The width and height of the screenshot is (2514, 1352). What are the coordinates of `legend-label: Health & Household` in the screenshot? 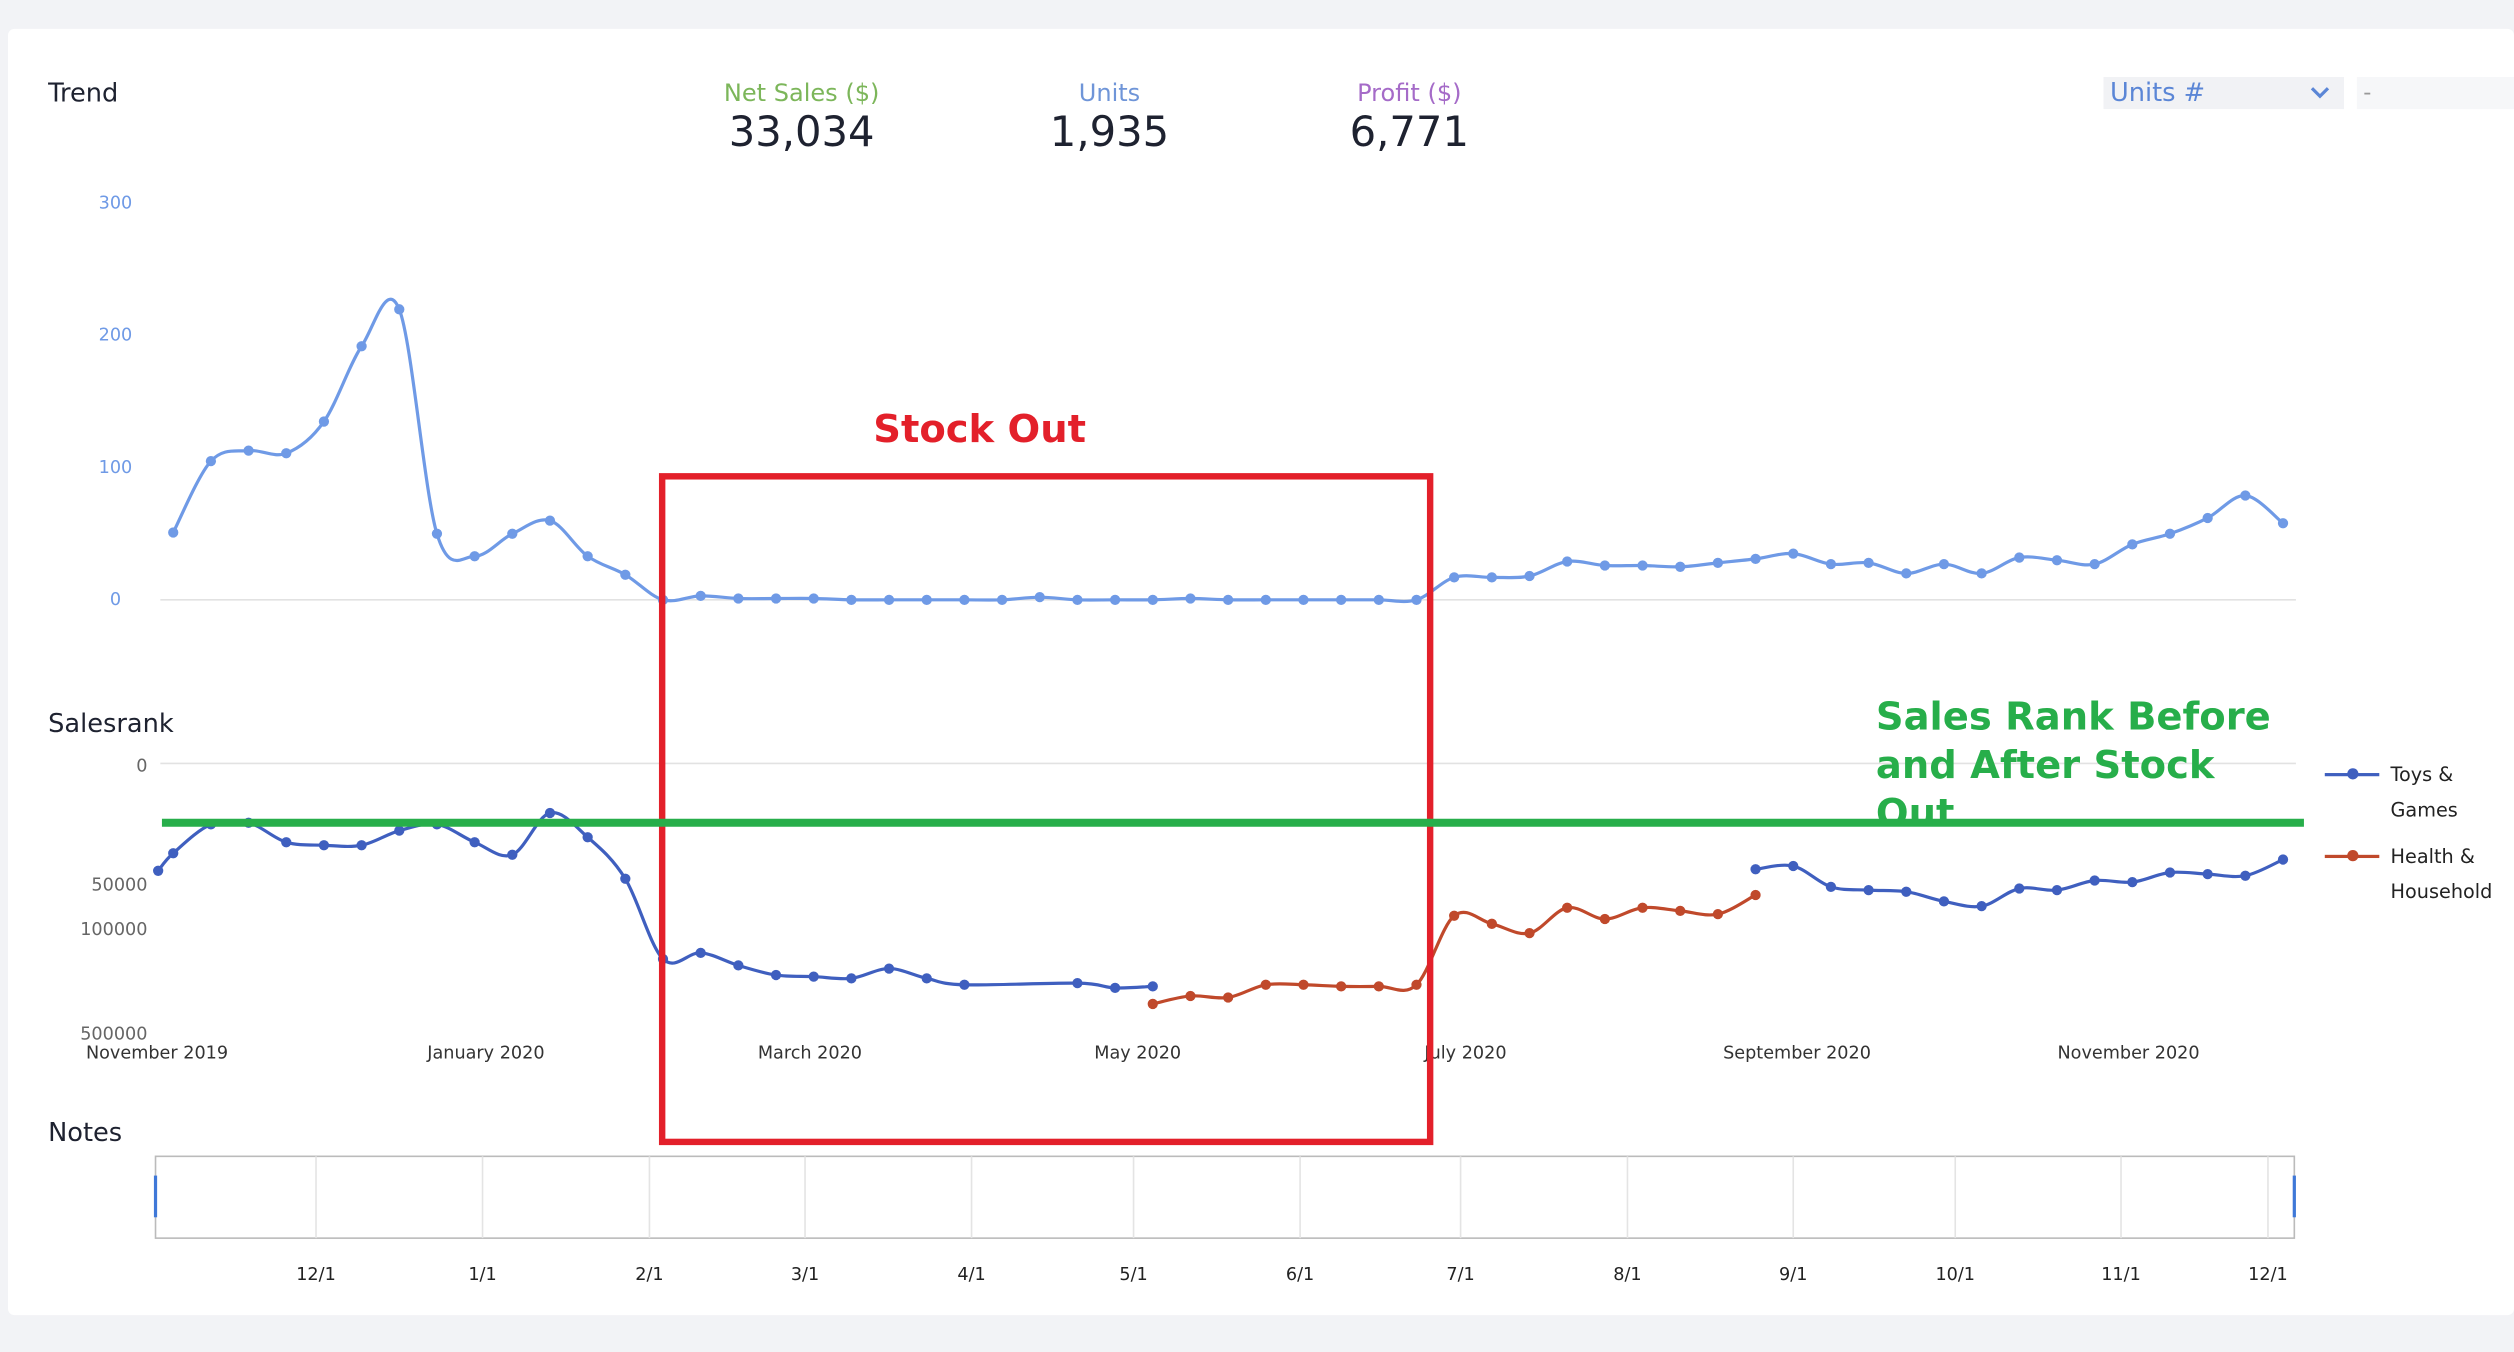 It's located at (2441, 874).